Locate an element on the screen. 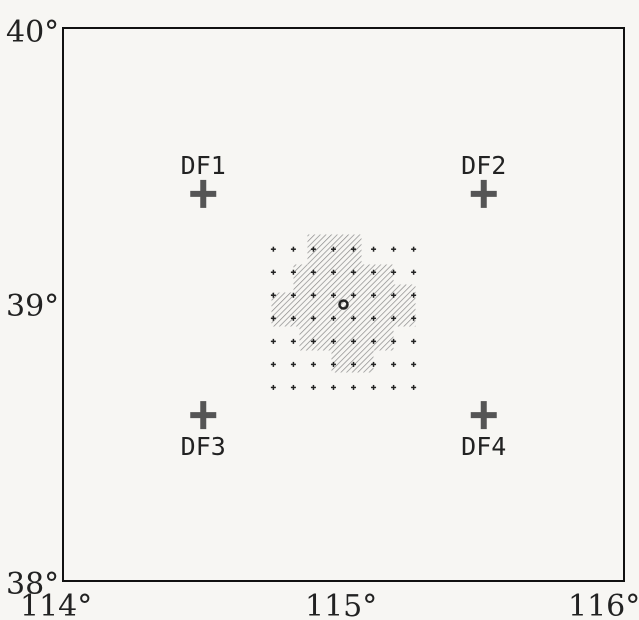 The height and width of the screenshot is (620, 639). y-tick-39: 39° is located at coordinates (32, 306).